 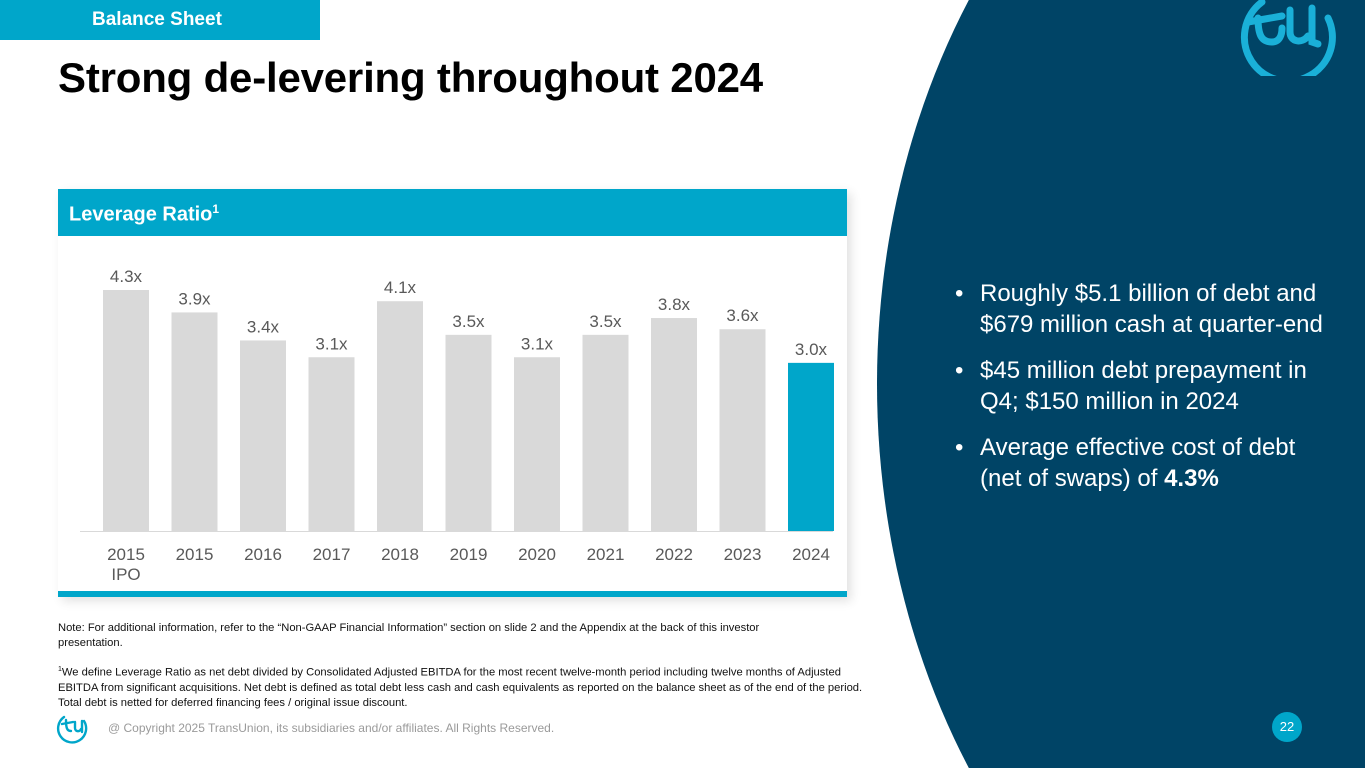 I want to click on x-tick-label: 2018, so click(x=400, y=554).